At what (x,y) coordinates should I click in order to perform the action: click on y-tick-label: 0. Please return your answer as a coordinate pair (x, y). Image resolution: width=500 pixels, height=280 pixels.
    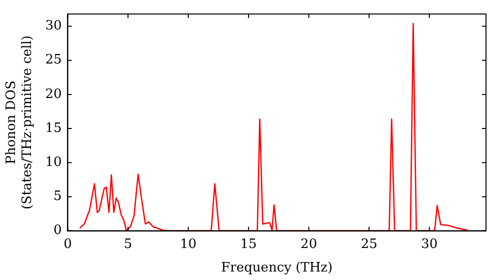
    Looking at the image, I should click on (57, 230).